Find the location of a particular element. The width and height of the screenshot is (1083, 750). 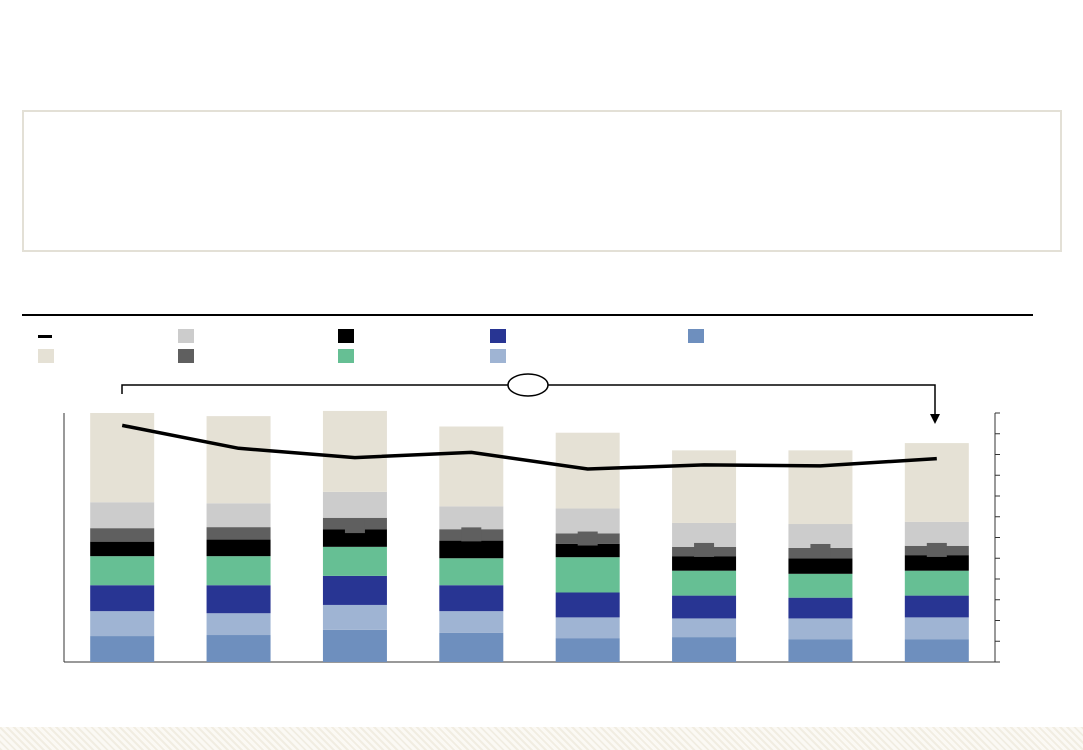

section-rule is located at coordinates (527, 315).